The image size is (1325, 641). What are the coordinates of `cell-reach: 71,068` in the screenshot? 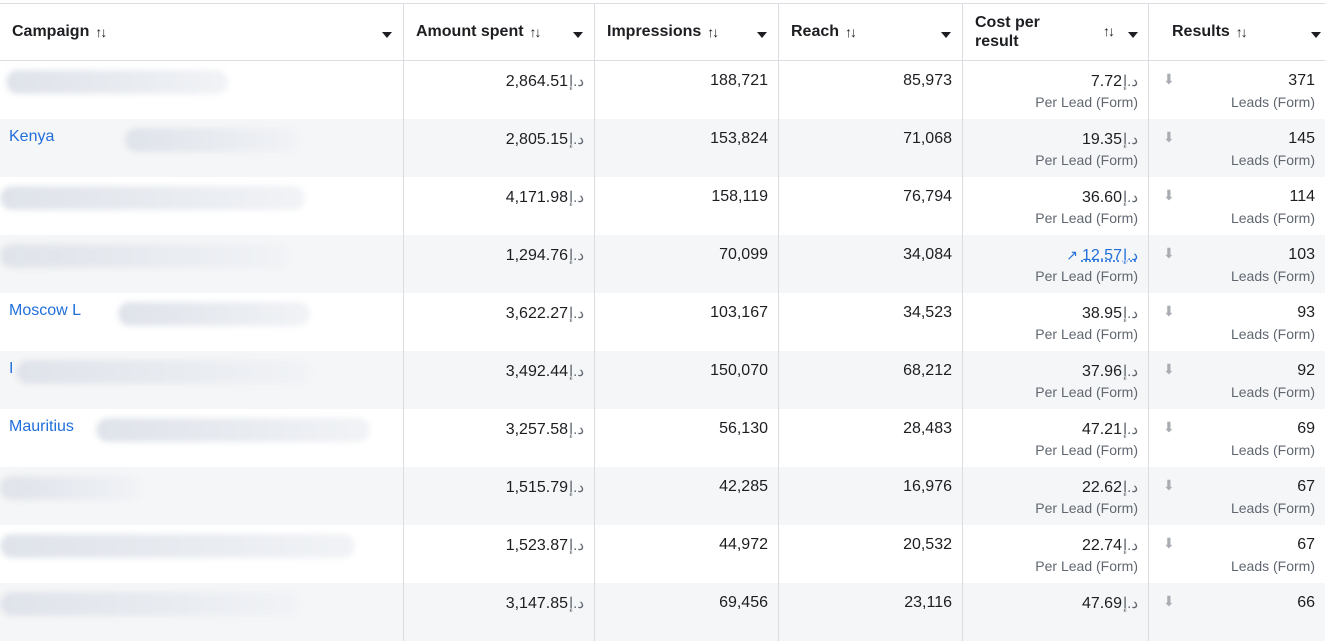 It's located at (871, 148).